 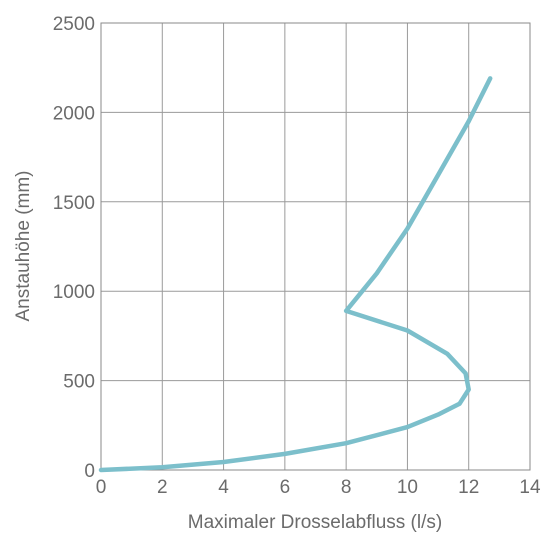 I want to click on y-axis-ticks: 0 500 1000 1500 2000 2500, so click(x=74, y=248).